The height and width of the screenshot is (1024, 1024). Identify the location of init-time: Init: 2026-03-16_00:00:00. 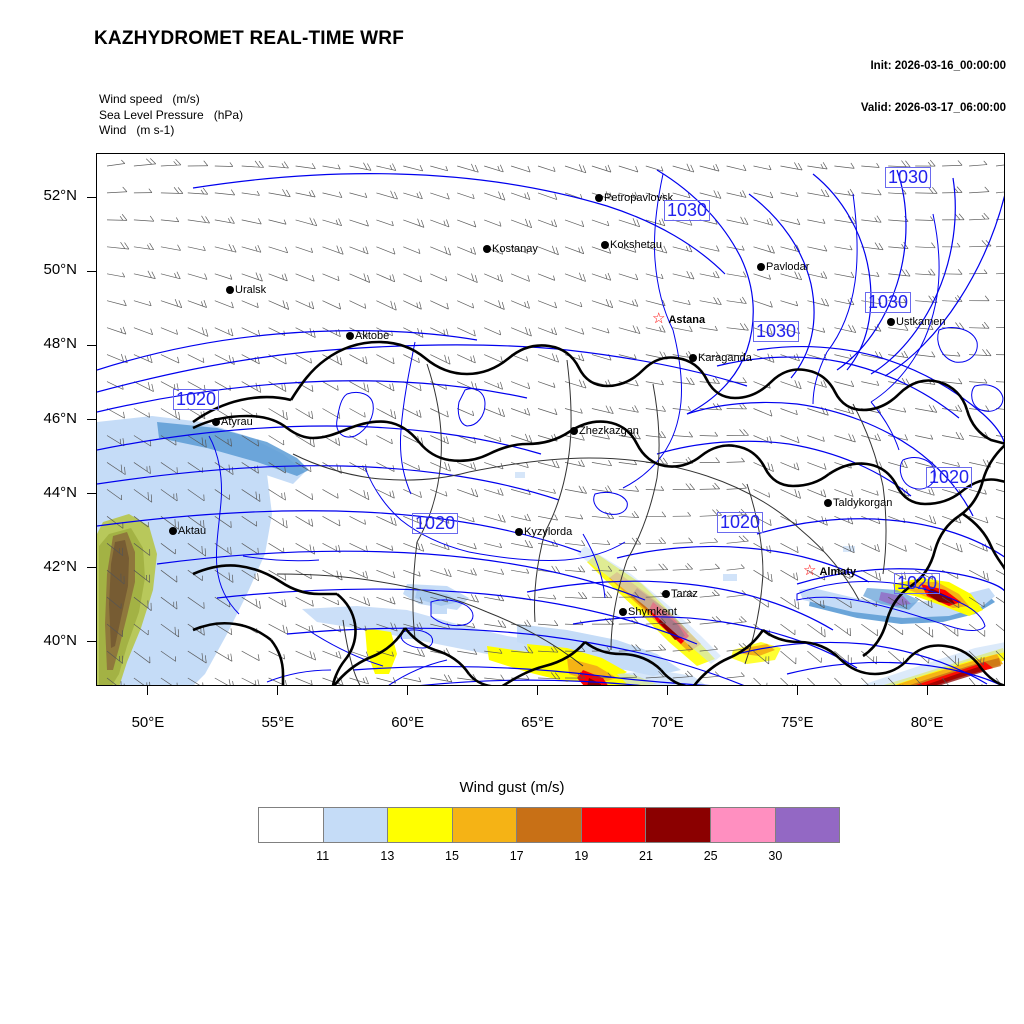
(938, 66).